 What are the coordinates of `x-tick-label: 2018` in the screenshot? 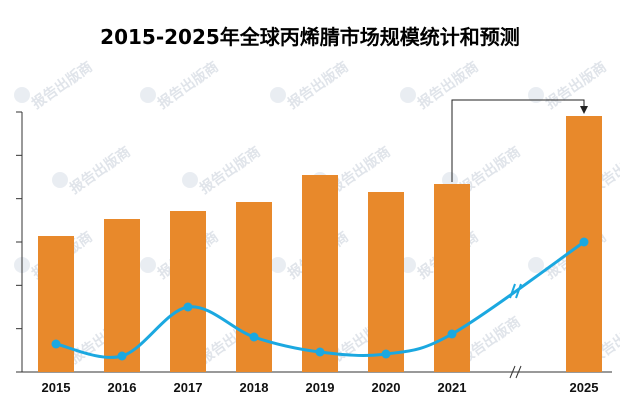 It's located at (254, 387).